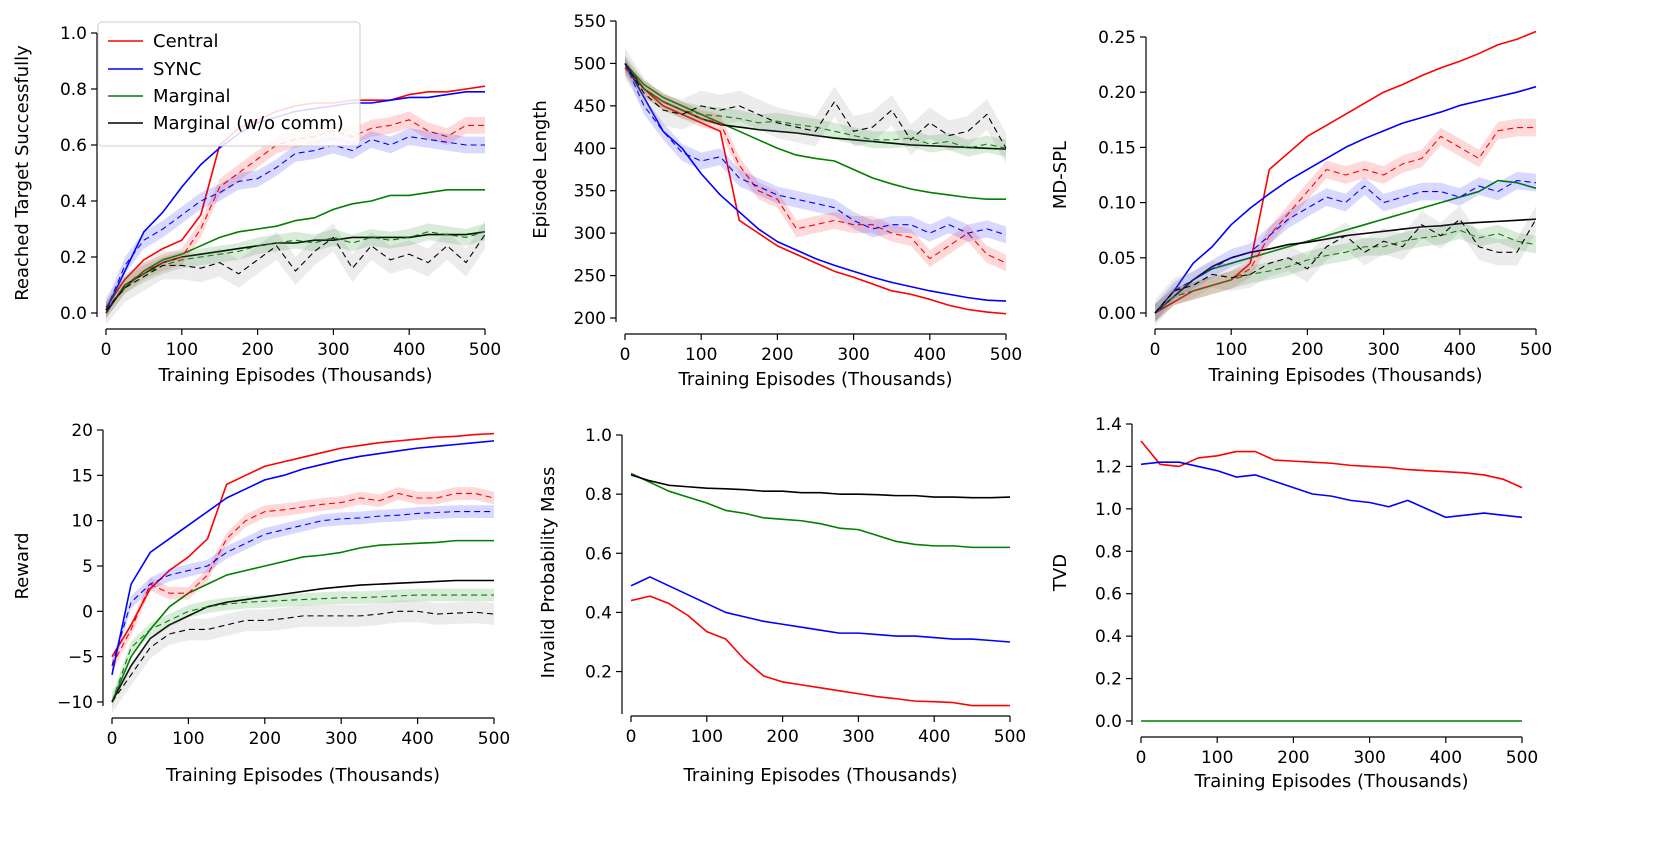  I want to click on y-tick-label: 0.25, so click(1117, 38).